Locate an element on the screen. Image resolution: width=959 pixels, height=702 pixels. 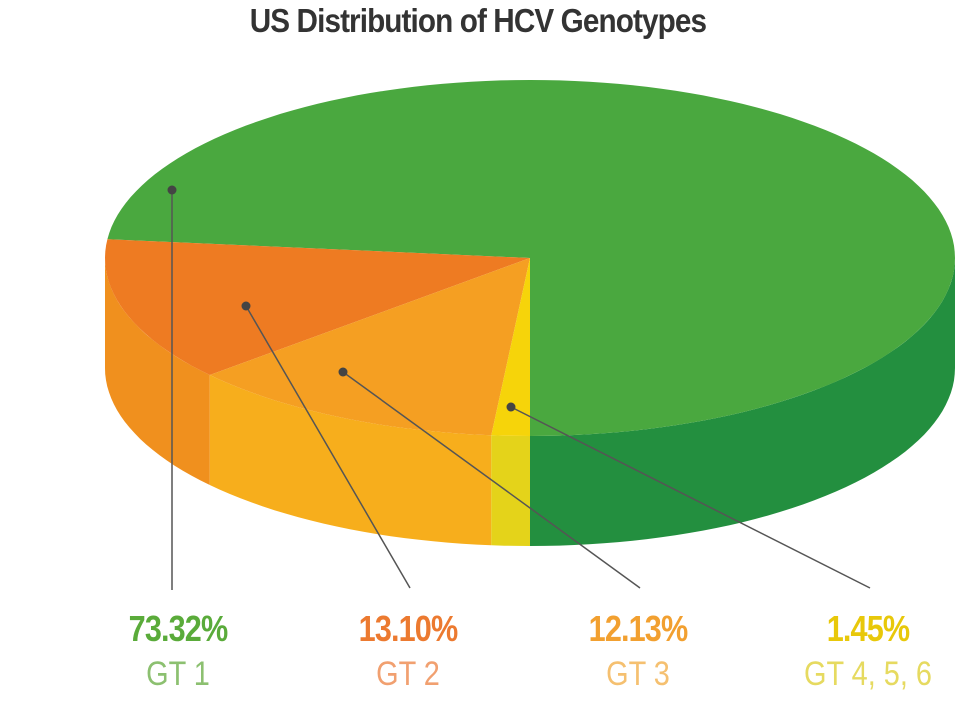
data-label-value: 1.45% is located at coordinates (868, 628).